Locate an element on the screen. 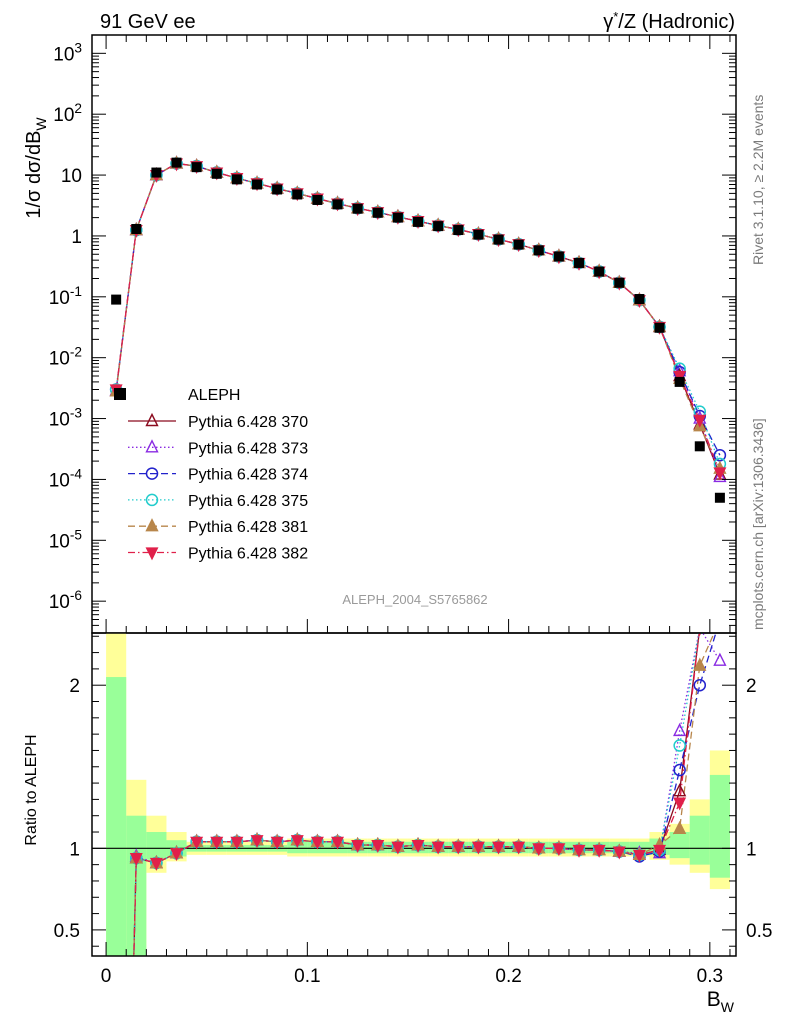 The width and height of the screenshot is (786, 1024). main-y-tick-label: 1 is located at coordinates (76, 237).